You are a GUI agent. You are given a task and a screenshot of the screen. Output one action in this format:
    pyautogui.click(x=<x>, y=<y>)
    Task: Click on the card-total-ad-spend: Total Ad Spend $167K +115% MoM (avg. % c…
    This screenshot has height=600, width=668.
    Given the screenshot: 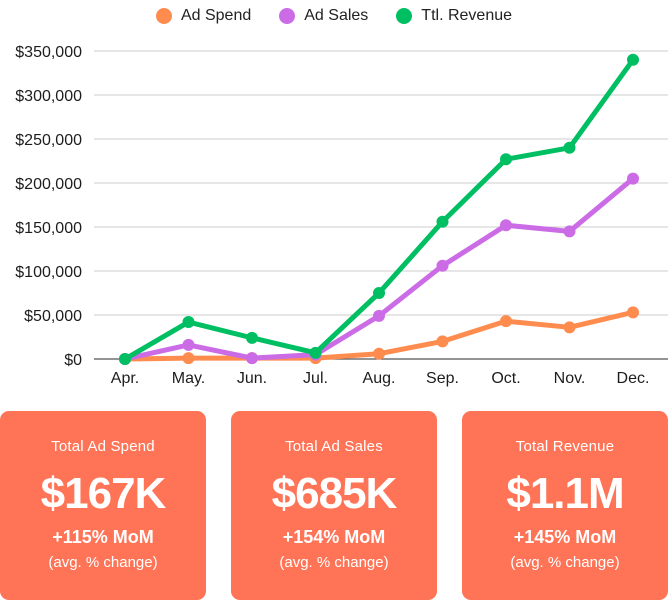 What is the action you would take?
    pyautogui.click(x=103, y=505)
    